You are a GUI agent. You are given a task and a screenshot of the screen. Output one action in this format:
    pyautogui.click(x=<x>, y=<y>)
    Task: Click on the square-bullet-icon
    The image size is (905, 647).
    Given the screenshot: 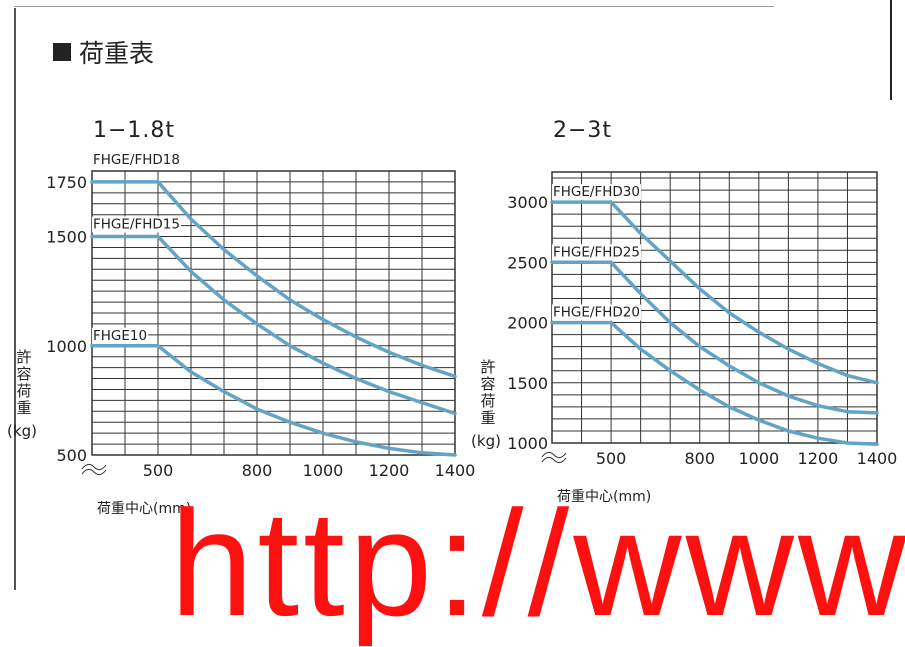 What is the action you would take?
    pyautogui.click(x=62, y=52)
    